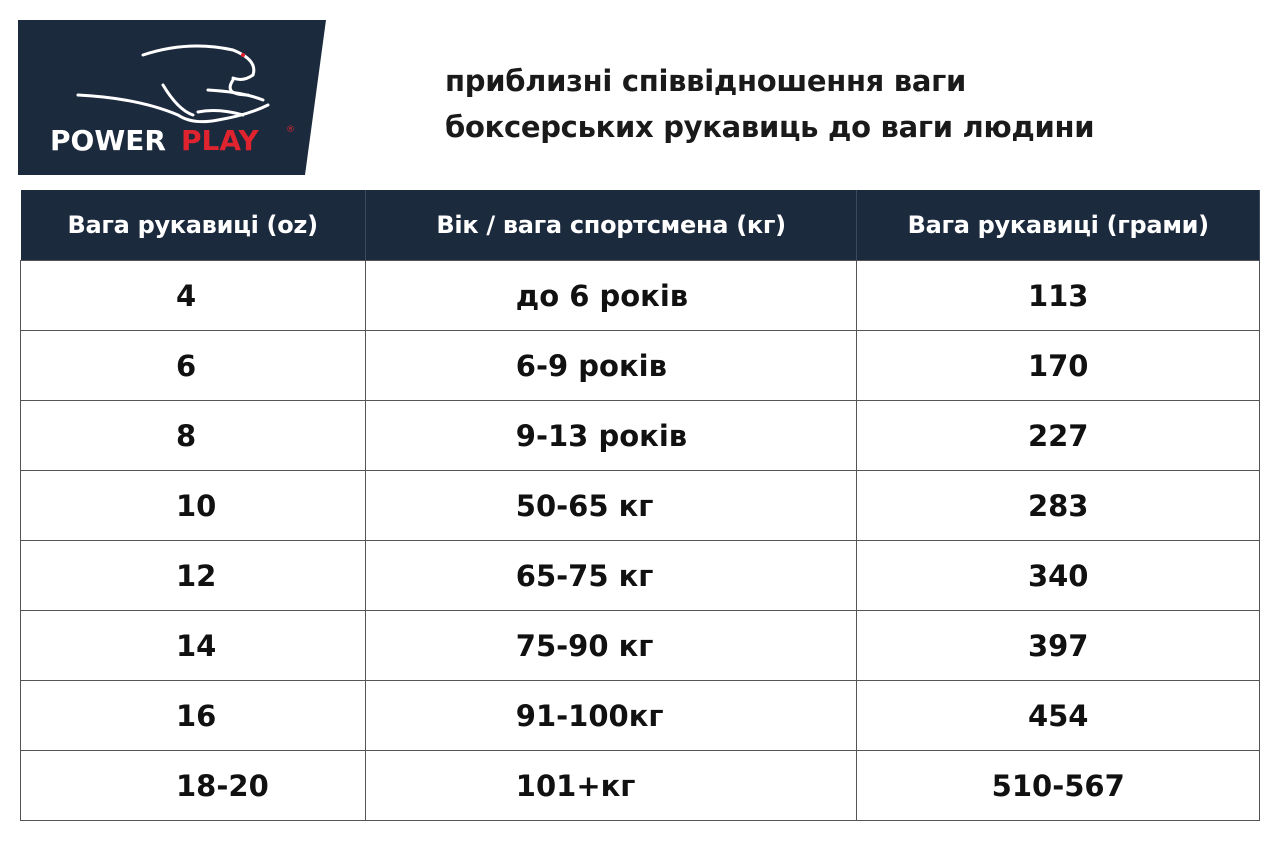 The height and width of the screenshot is (842, 1280). I want to click on table-row: 6 6-9 років 170, so click(640, 365).